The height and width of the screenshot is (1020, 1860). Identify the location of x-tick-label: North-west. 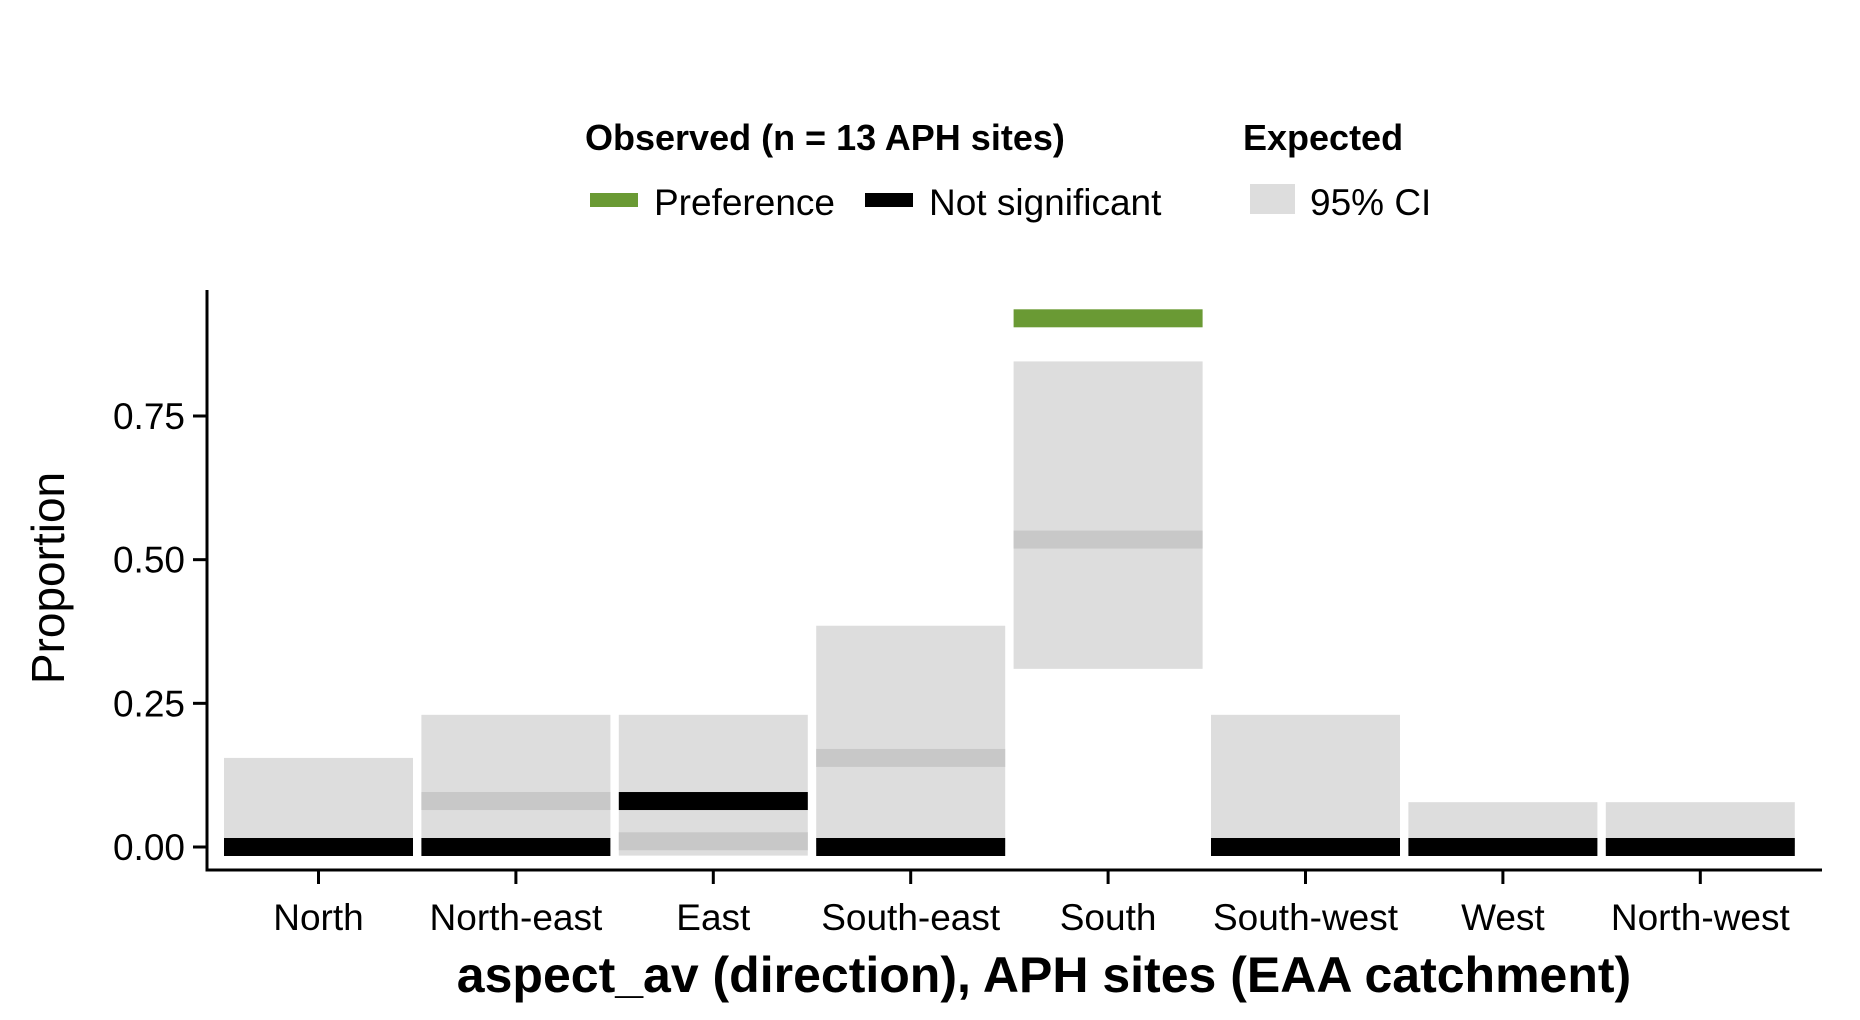
(1701, 917).